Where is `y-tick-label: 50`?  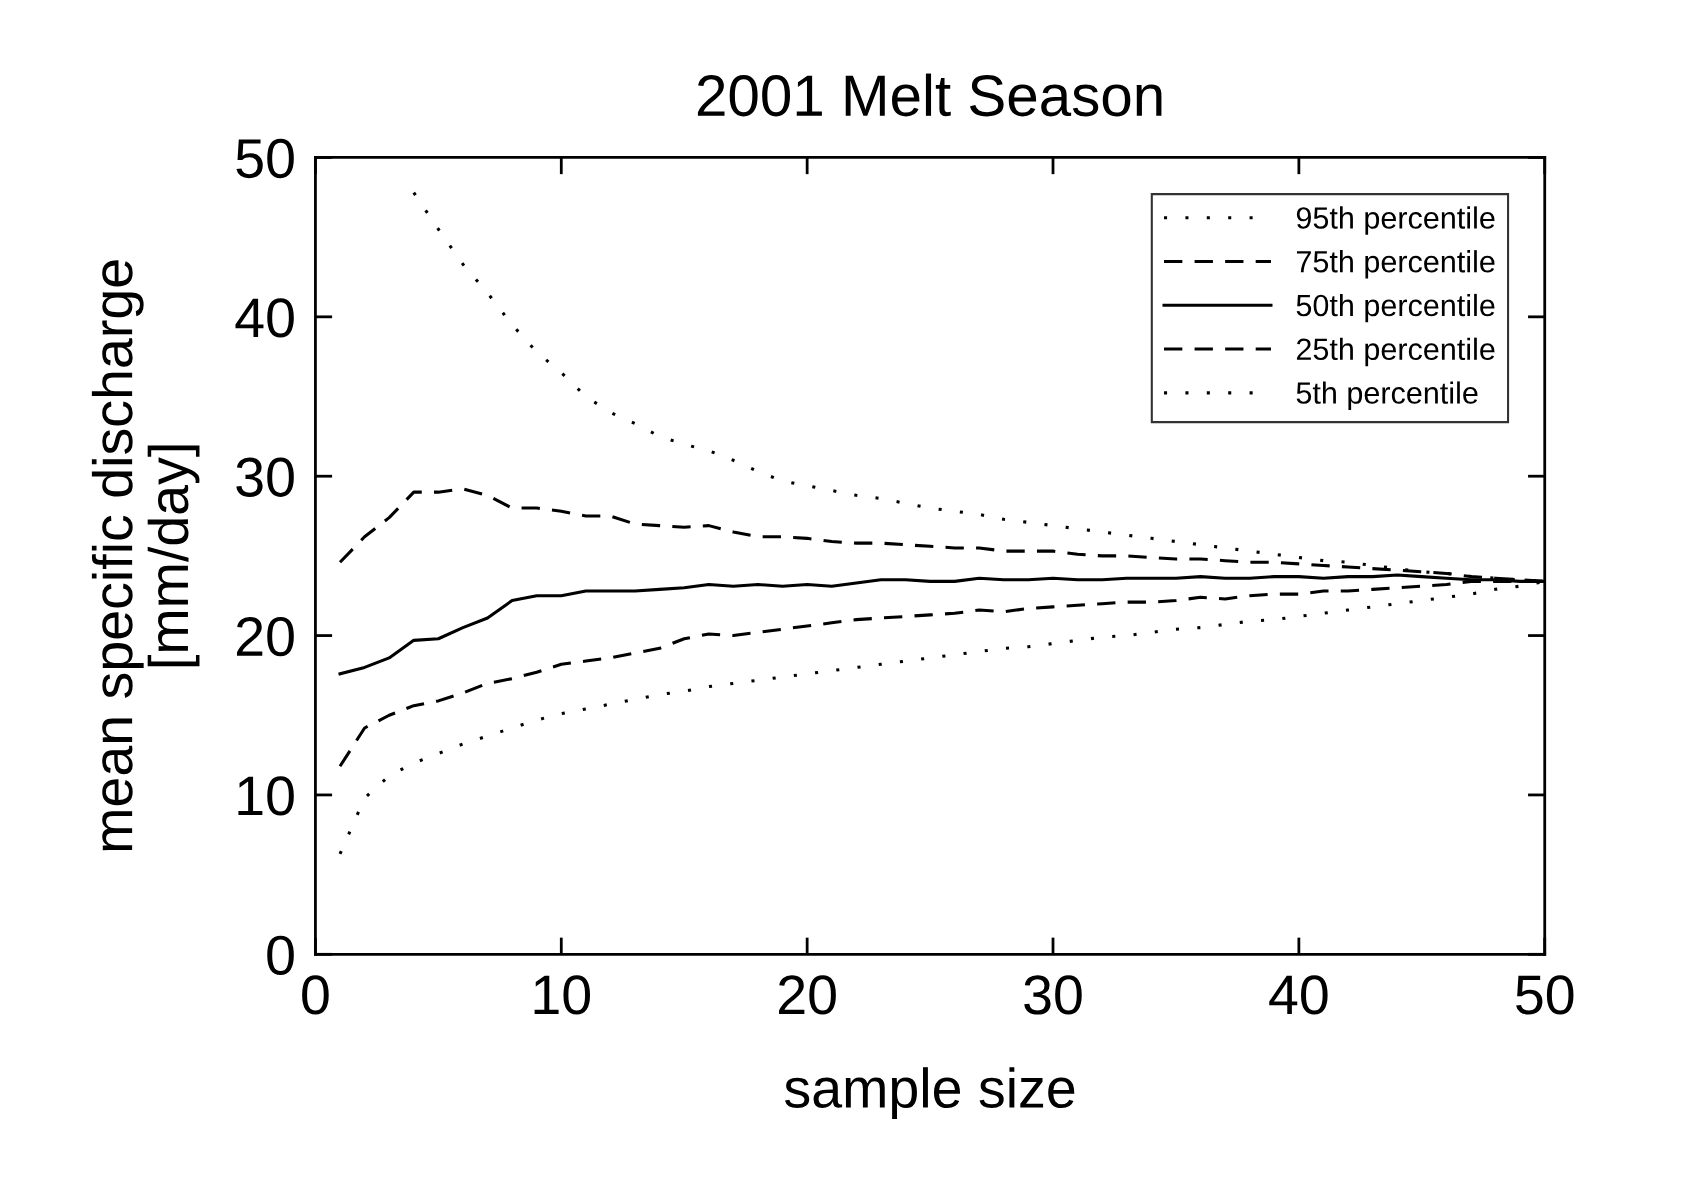 y-tick-label: 50 is located at coordinates (265, 158).